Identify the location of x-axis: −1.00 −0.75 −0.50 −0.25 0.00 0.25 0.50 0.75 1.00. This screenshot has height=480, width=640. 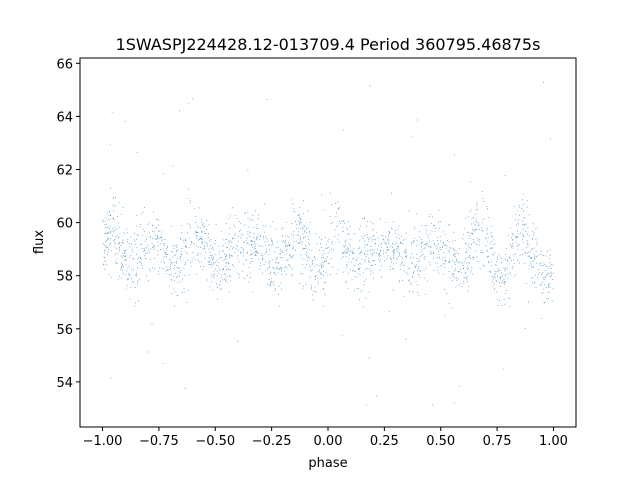
(325, 438).